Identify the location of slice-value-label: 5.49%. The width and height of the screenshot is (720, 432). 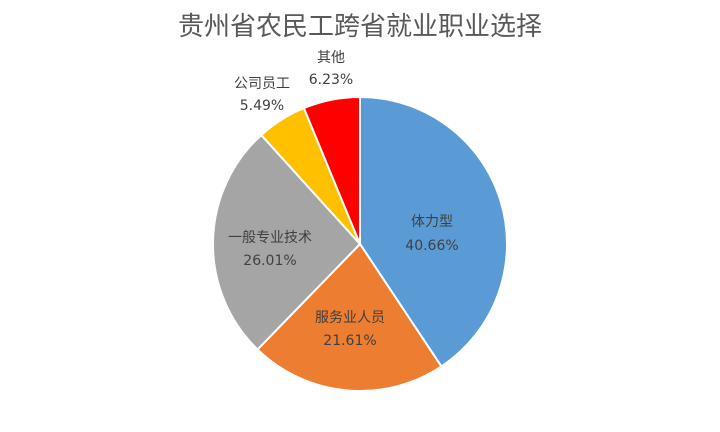
(262, 106).